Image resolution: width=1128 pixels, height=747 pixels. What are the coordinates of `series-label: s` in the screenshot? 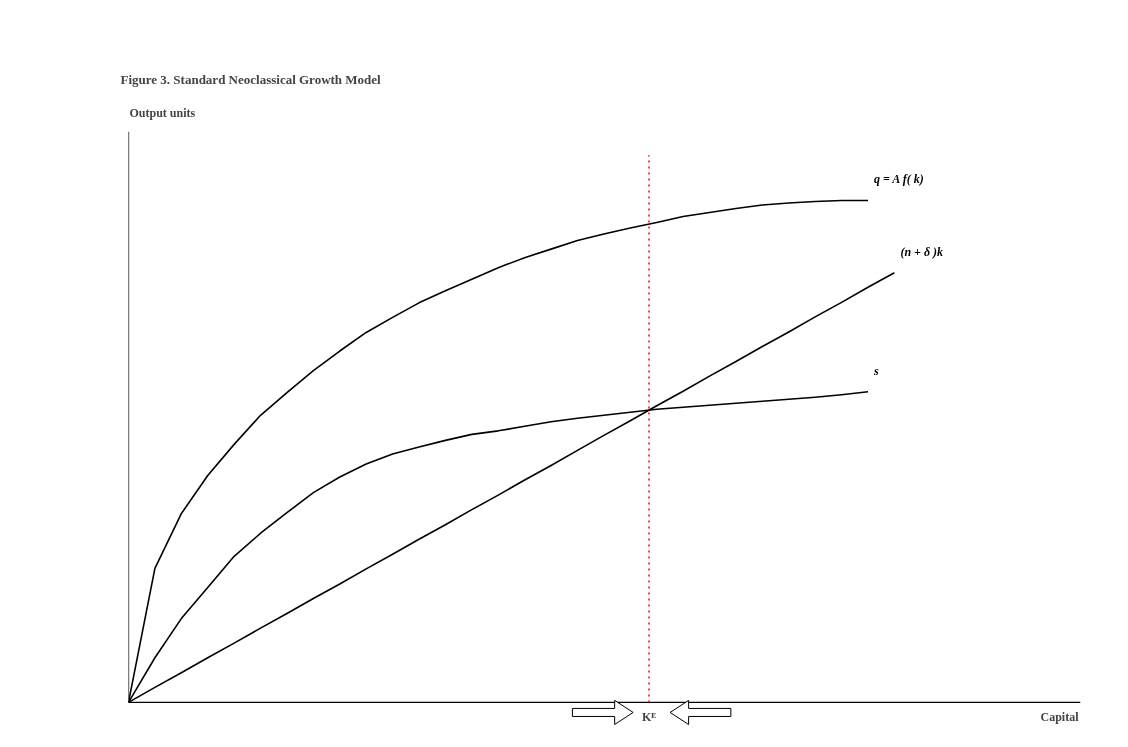 It's located at (875, 370).